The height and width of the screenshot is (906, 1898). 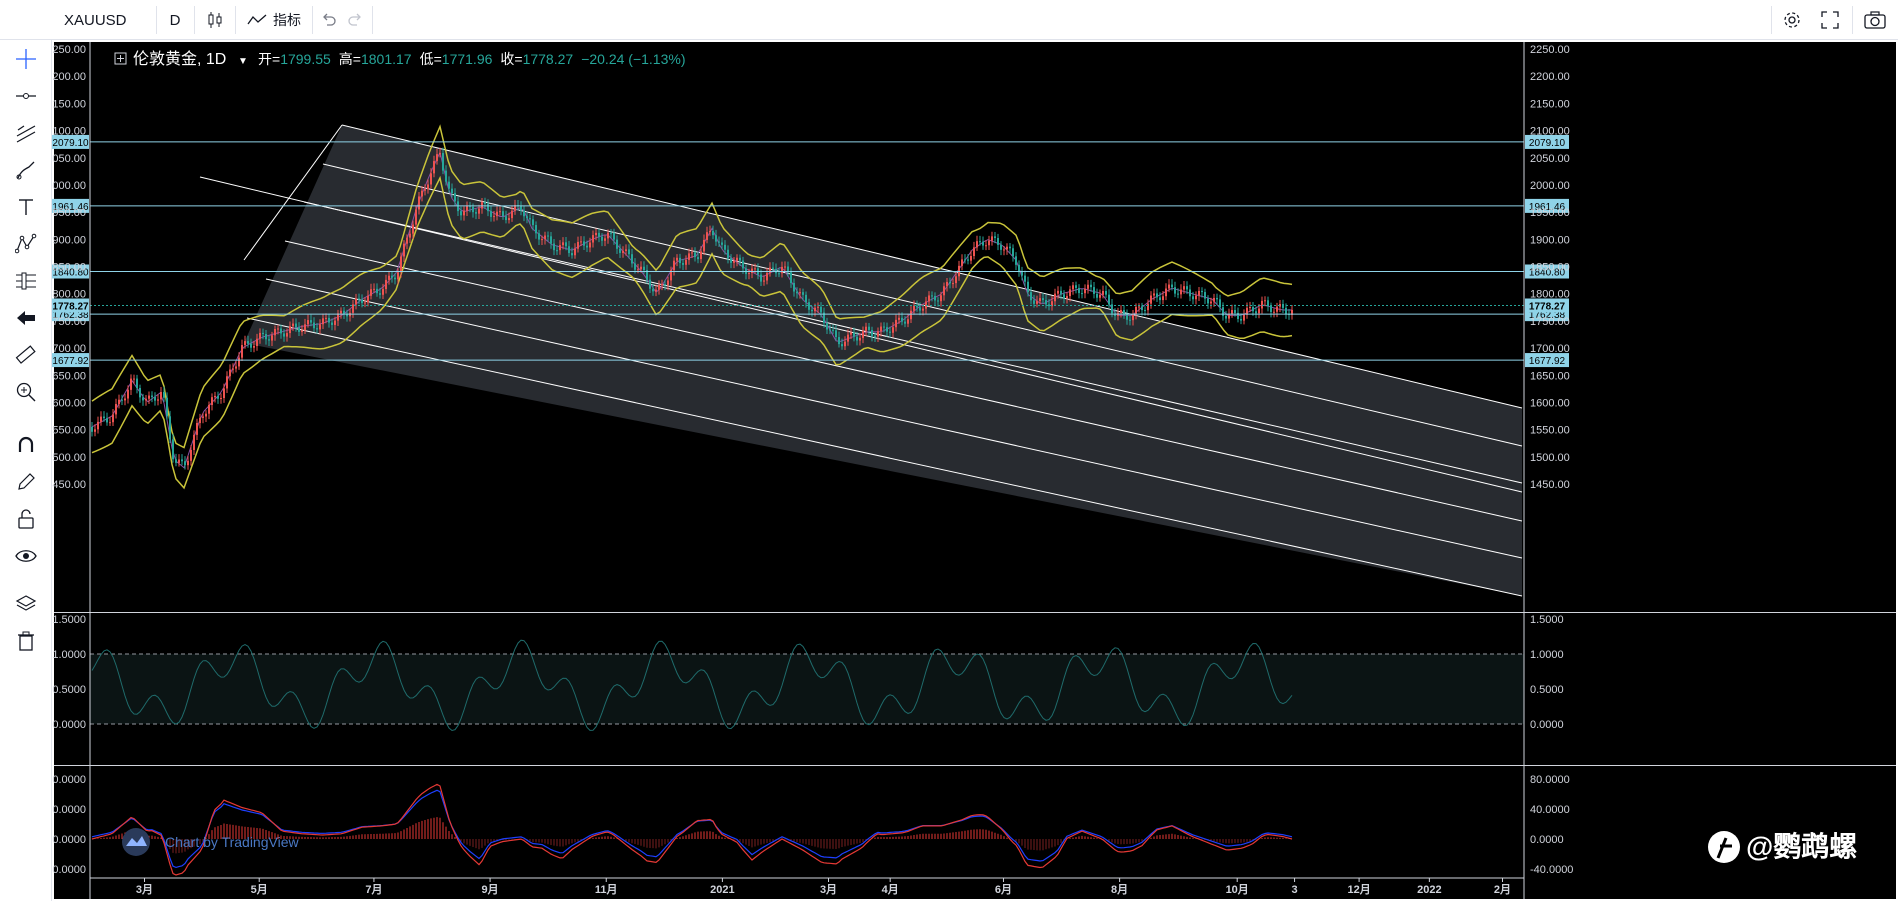 I want to click on time-axis-label: 4月, so click(x=890, y=889).